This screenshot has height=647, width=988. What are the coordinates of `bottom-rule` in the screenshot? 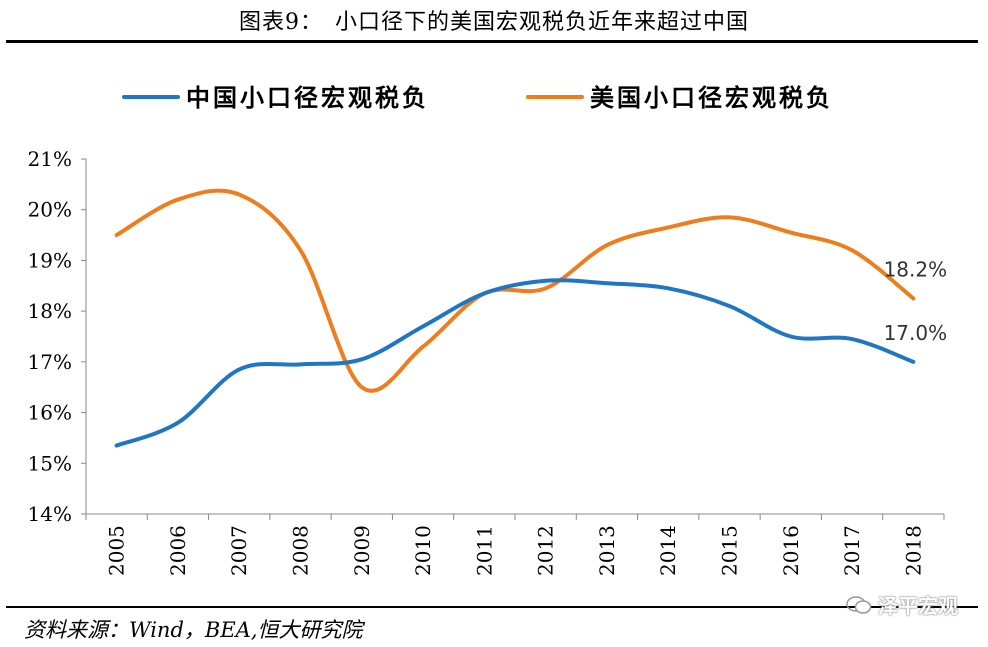 It's located at (492, 607).